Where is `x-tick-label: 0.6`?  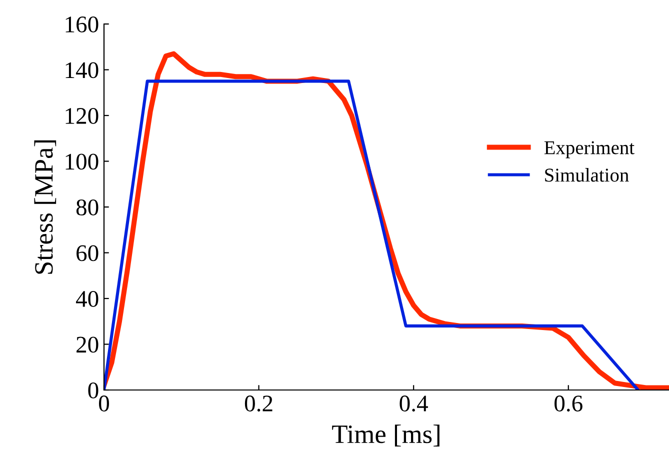 x-tick-label: 0.6 is located at coordinates (568, 404).